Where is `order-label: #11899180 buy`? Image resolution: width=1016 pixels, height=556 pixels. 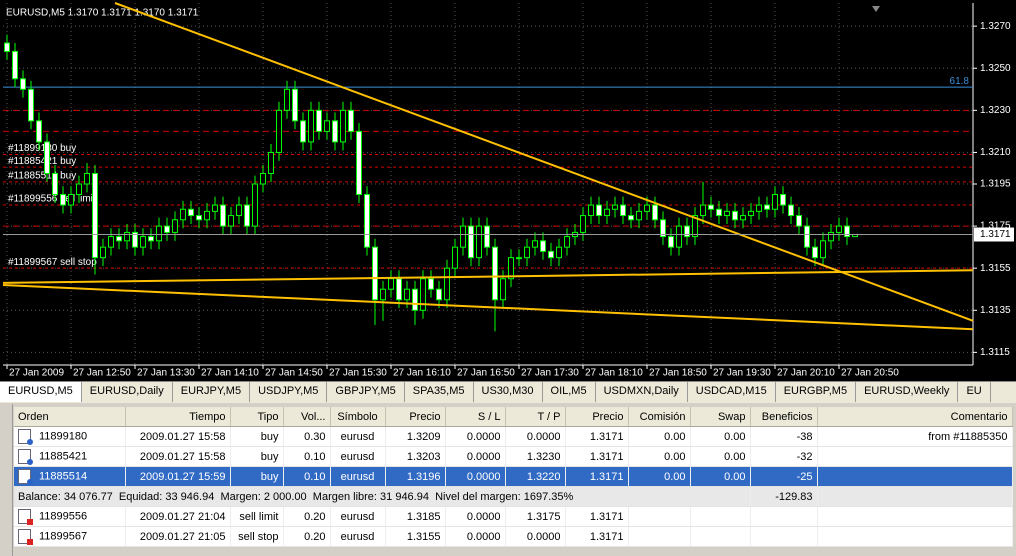 order-label: #11899180 buy is located at coordinates (42, 148).